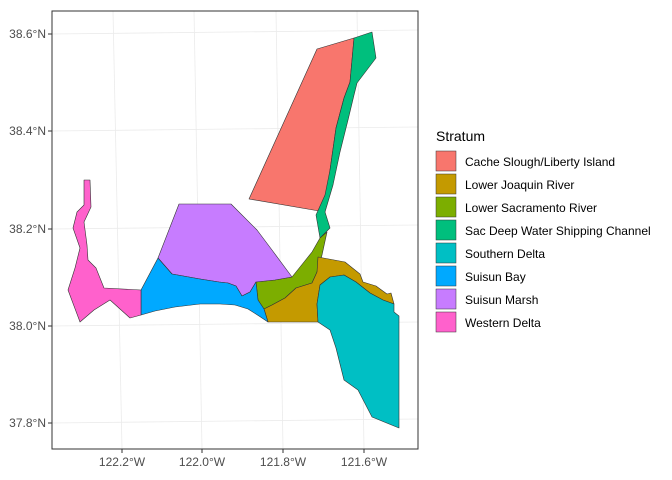  I want to click on legend-label: Lower Joaquin River, so click(519, 185).